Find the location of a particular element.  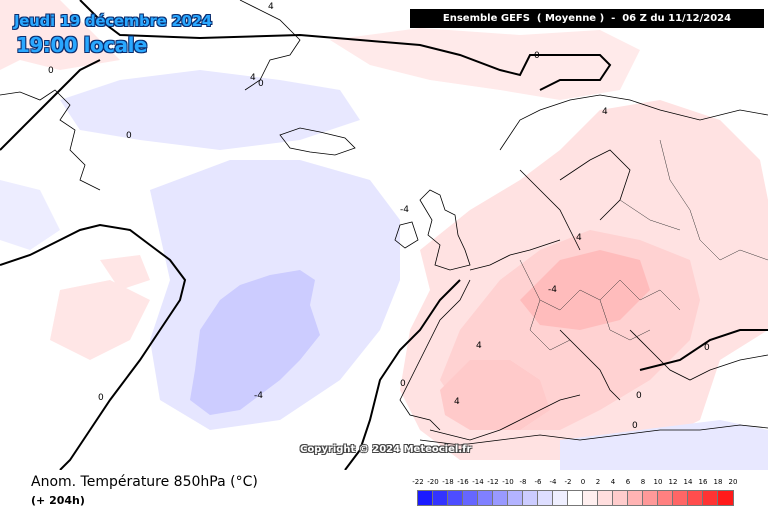

cold-anomaly-greenland is located at coordinates (210, 110).